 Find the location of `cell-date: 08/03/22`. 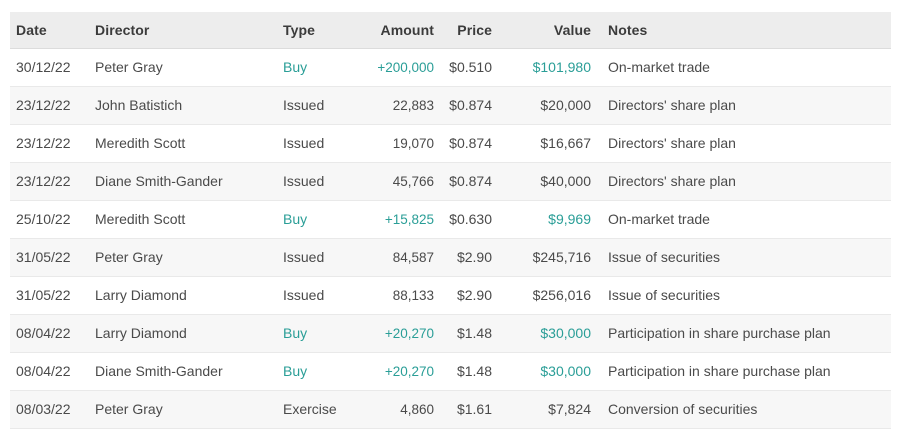

cell-date: 08/03/22 is located at coordinates (52, 409).